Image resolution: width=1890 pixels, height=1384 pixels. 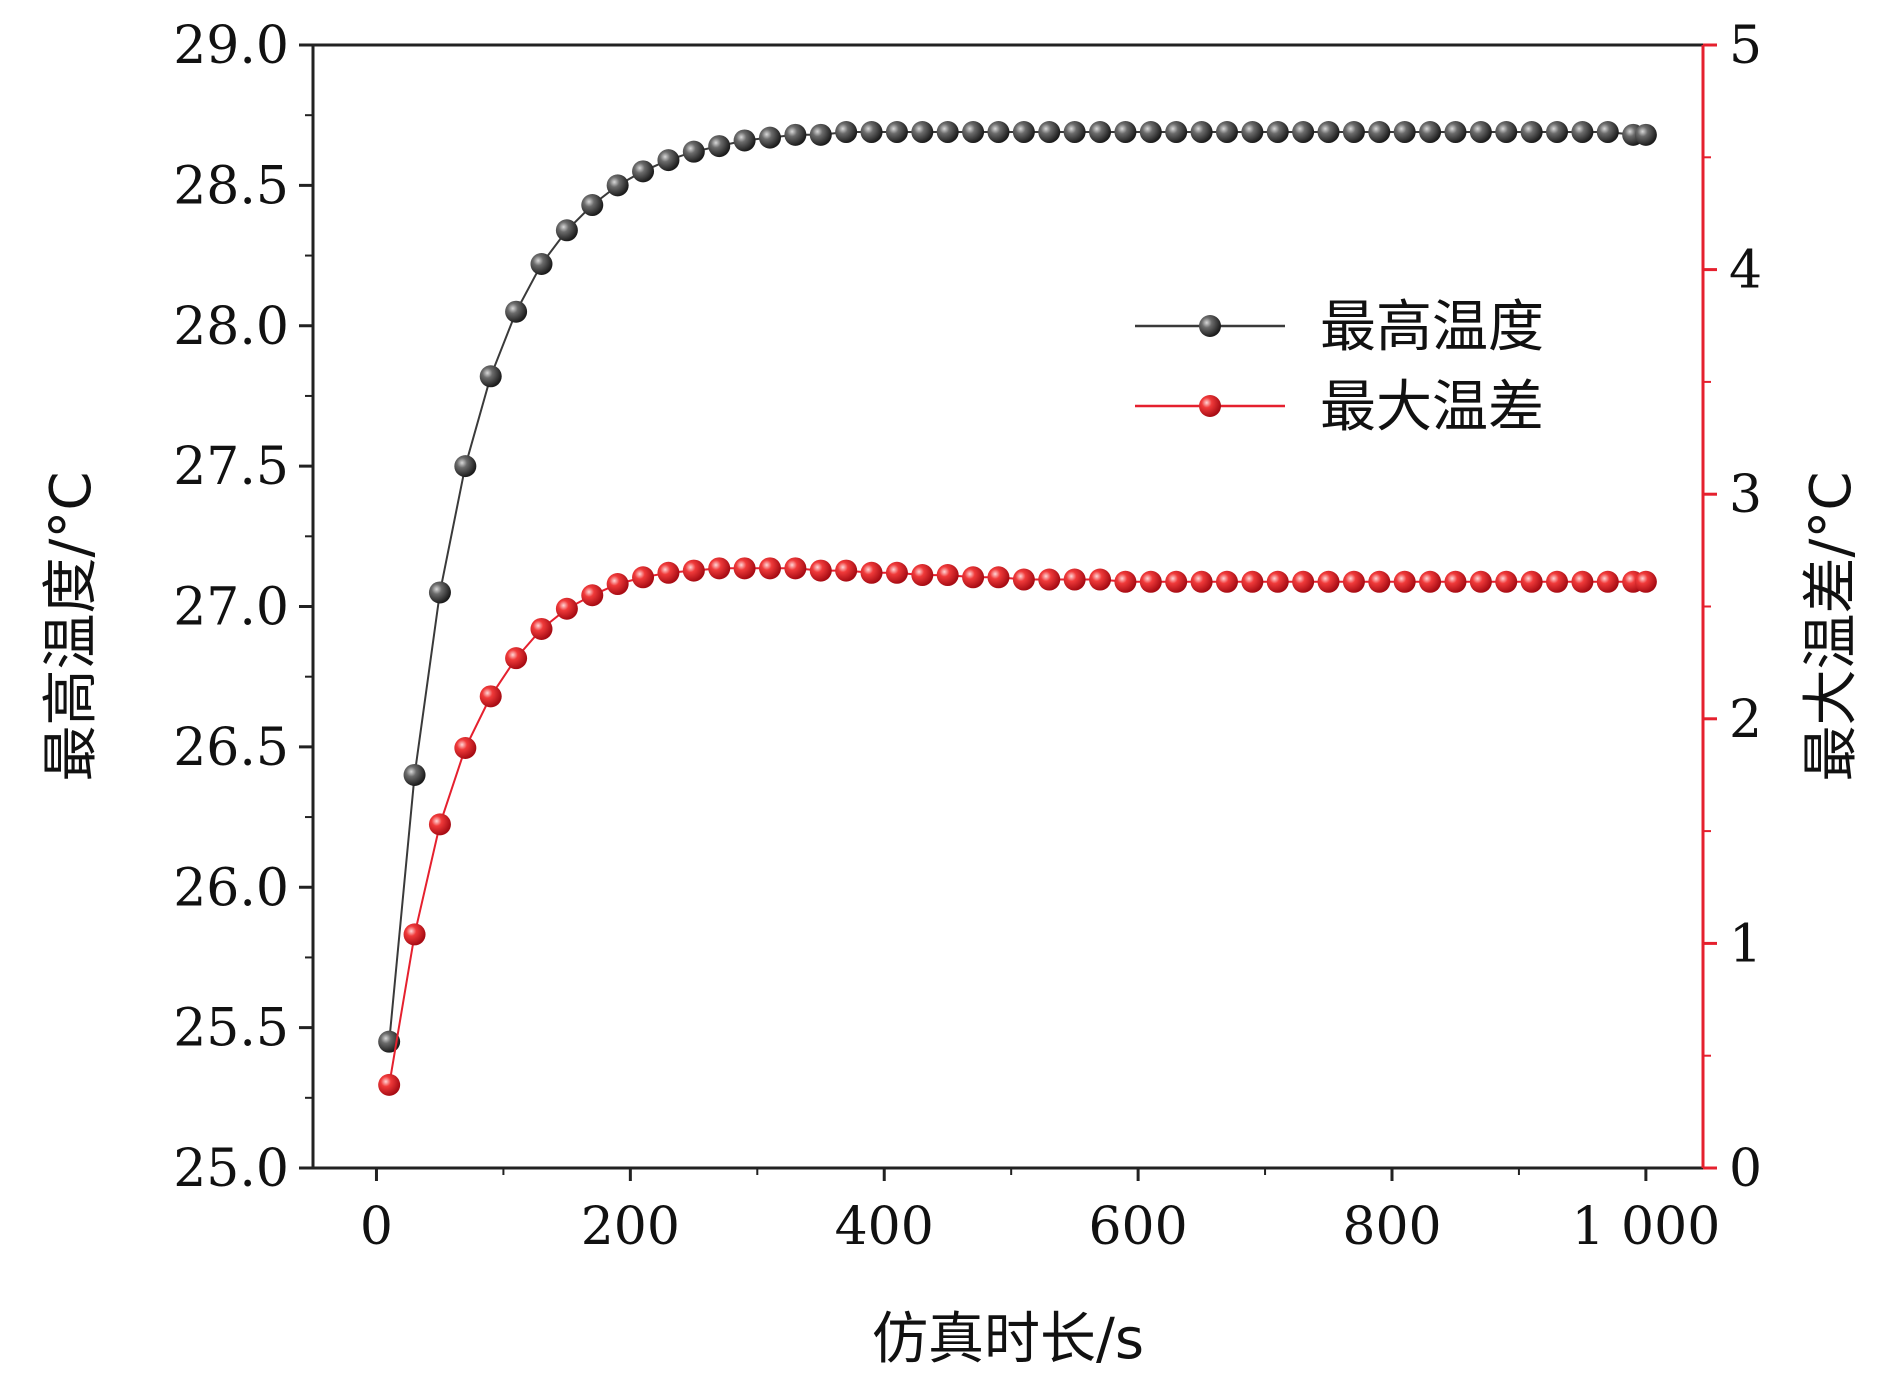 I want to click on x-tick-label: 1 000, so click(x=1645, y=1227).